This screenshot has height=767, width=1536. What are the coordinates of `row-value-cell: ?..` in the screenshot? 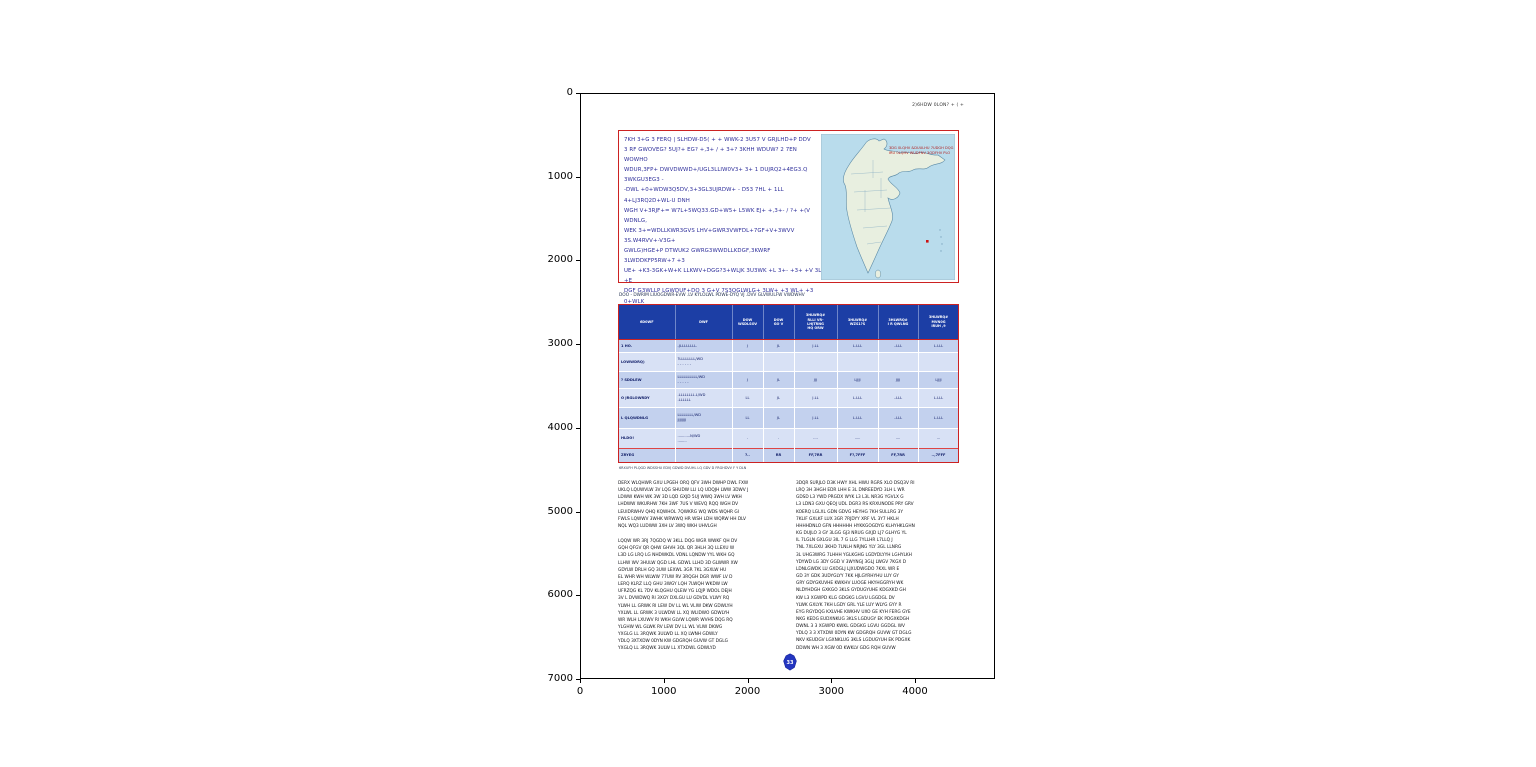 It's located at (748, 455).